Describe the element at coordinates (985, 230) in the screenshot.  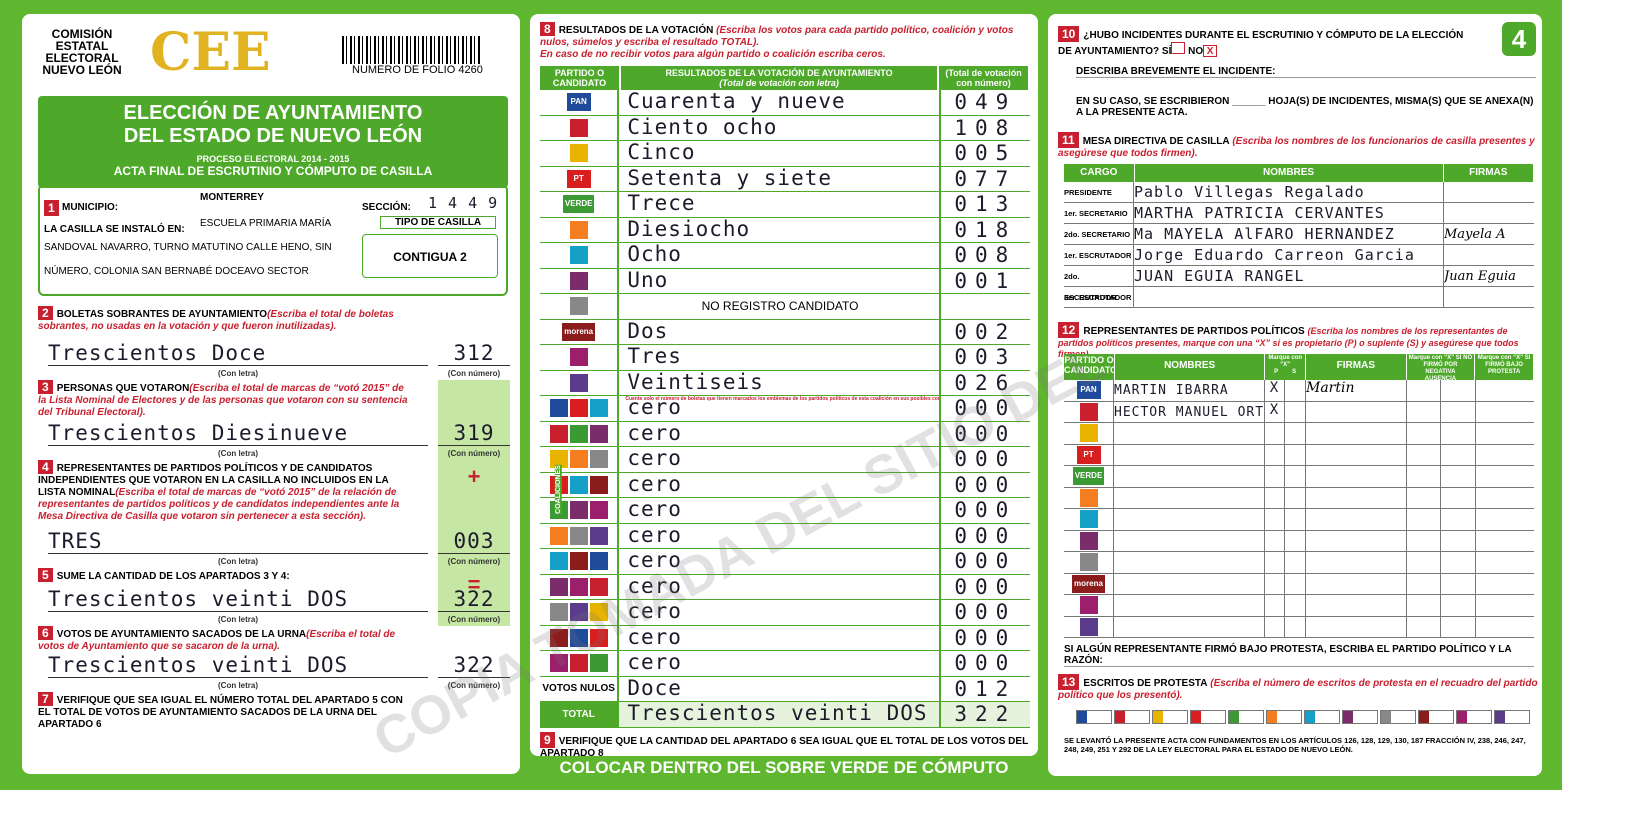
I see `numero-cell: 018` at that location.